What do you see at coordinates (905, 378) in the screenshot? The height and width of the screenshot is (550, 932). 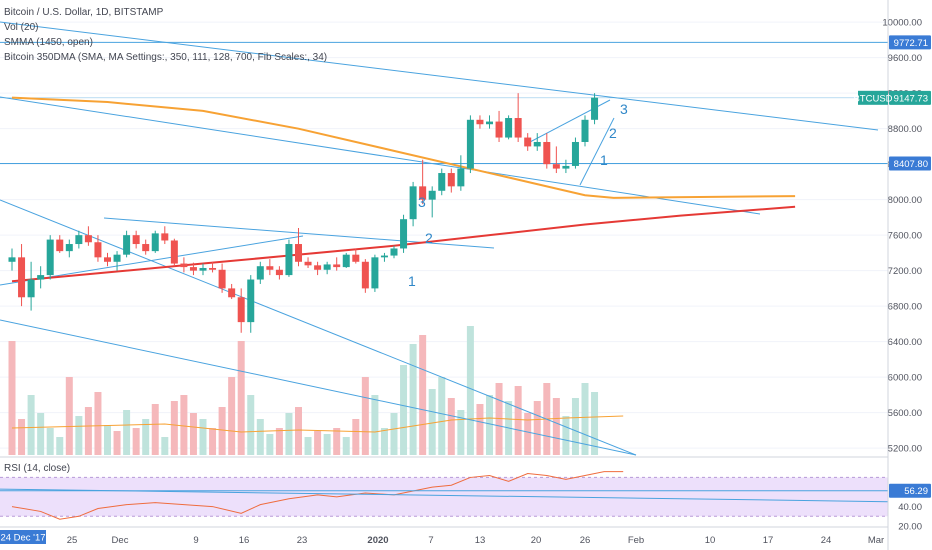 I see `y-tick-label: 6000.00` at bounding box center [905, 378].